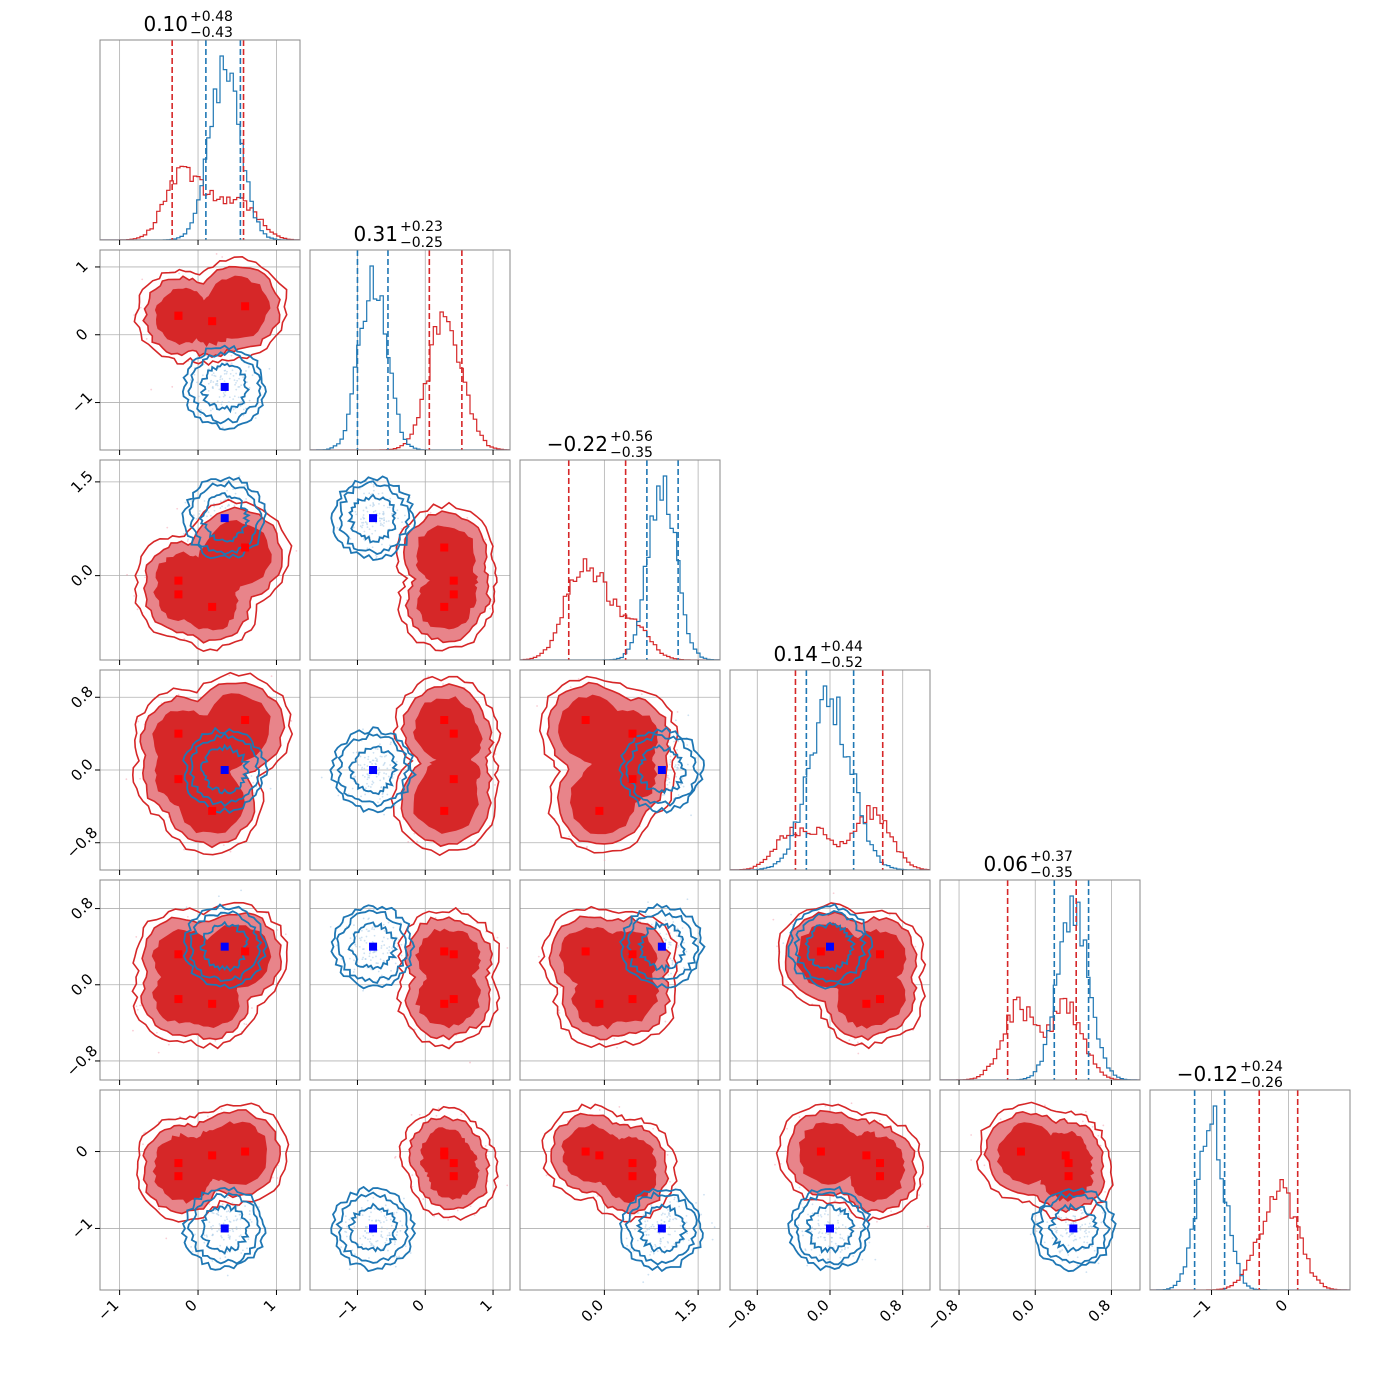 Image resolution: width=1390 pixels, height=1390 pixels. Describe the element at coordinates (165, 24) in the screenshot. I see `title-median: 0.10` at that location.